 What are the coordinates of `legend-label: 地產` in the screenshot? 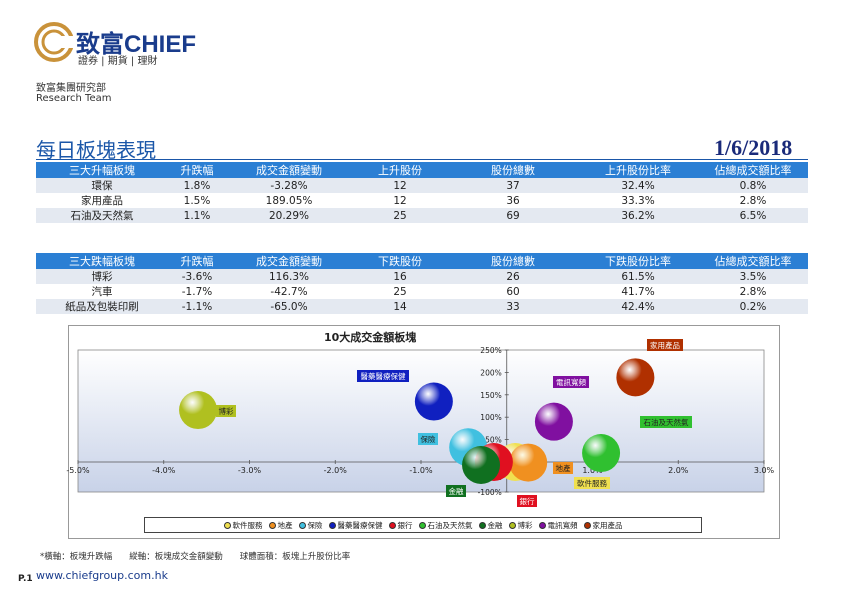 It's located at (285, 525).